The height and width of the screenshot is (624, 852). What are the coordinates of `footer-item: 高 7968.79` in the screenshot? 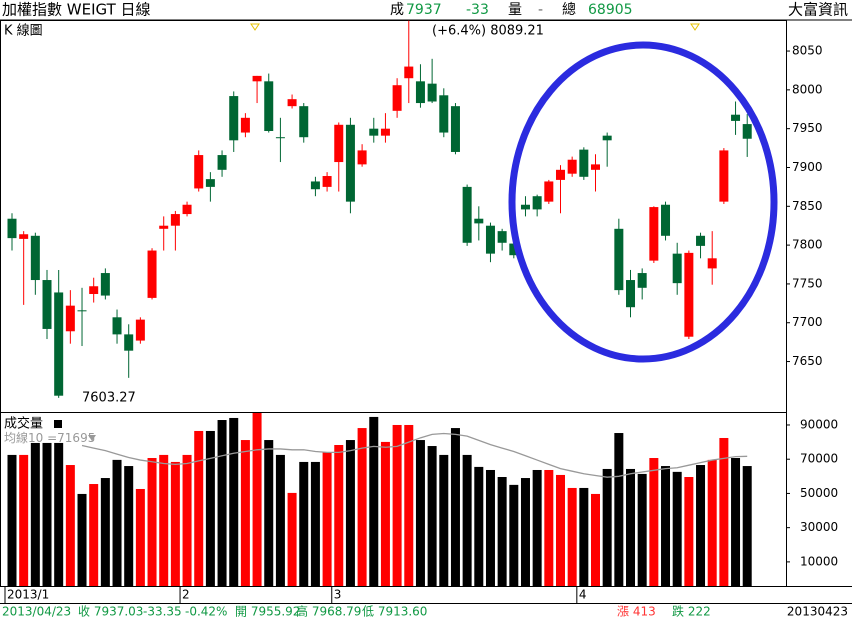 It's located at (328, 611).